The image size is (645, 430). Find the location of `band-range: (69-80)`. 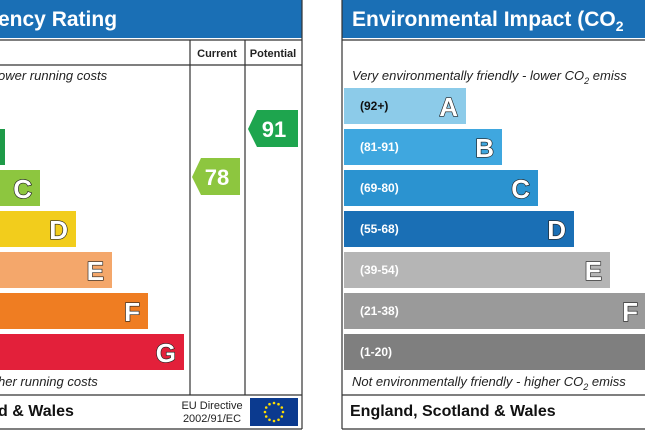

band-range: (69-80) is located at coordinates (379, 188).